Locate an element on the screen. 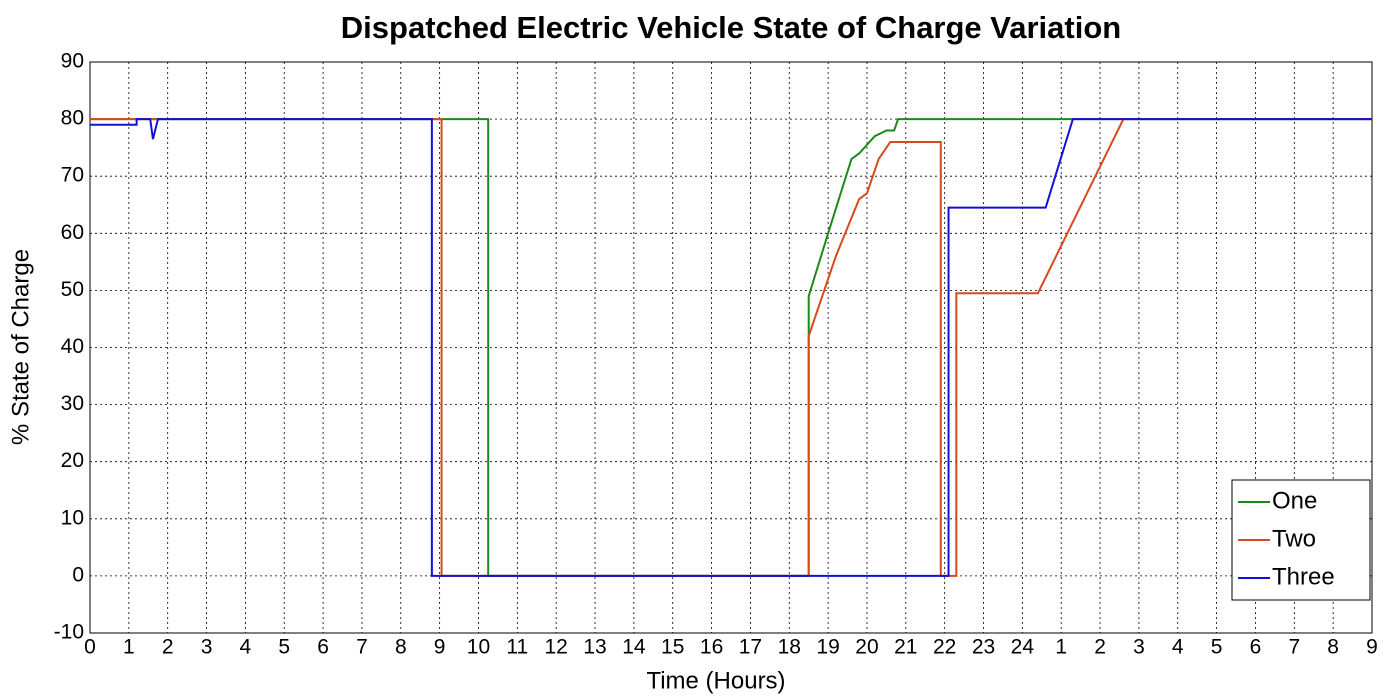  x-tick-label: 15 is located at coordinates (672, 647).